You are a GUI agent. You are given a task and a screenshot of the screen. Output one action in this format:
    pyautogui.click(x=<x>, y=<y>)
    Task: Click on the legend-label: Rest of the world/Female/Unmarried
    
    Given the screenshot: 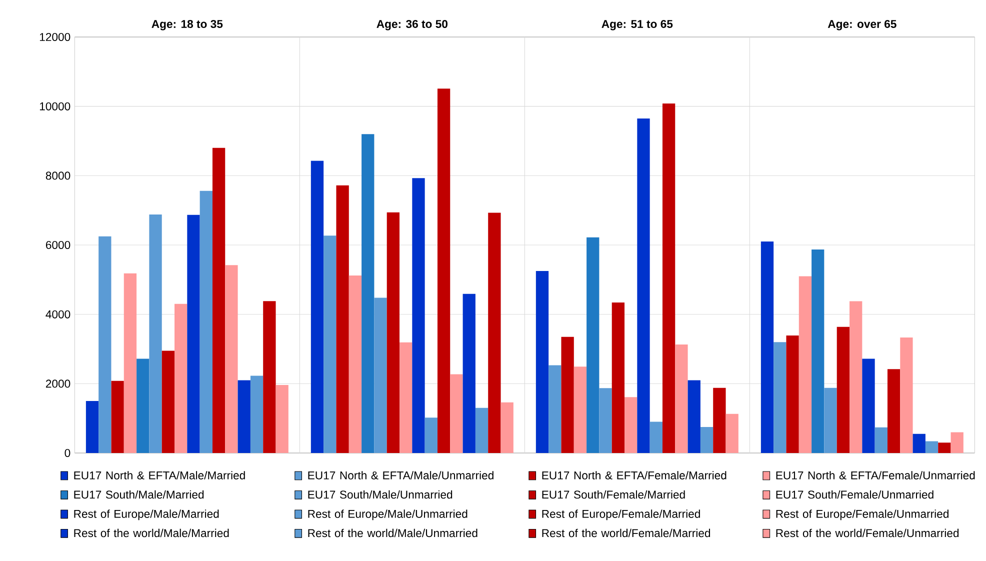 What is the action you would take?
    pyautogui.click(x=867, y=533)
    